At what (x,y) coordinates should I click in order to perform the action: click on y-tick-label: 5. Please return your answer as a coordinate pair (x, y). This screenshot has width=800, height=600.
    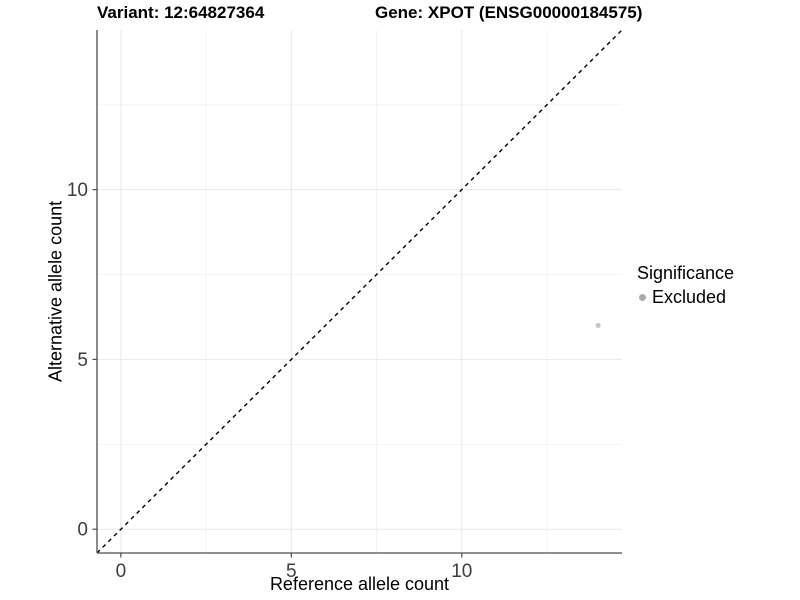
    Looking at the image, I should click on (82, 360).